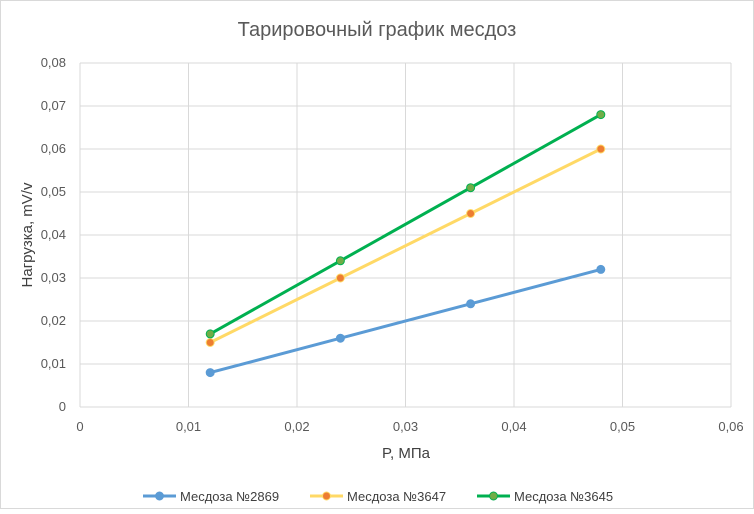 This screenshot has height=514, width=754. What do you see at coordinates (296, 426) in the screenshot?
I see `x-tick-label: 0,02` at bounding box center [296, 426].